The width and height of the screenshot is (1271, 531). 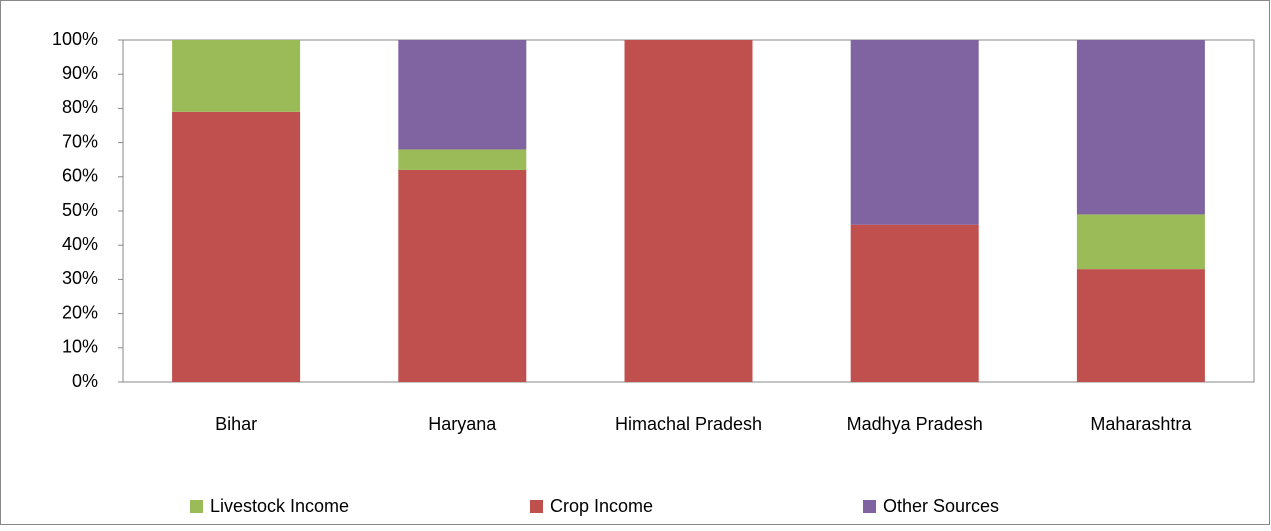 What do you see at coordinates (1141, 424) in the screenshot?
I see `x-tick-label: Maharashtra` at bounding box center [1141, 424].